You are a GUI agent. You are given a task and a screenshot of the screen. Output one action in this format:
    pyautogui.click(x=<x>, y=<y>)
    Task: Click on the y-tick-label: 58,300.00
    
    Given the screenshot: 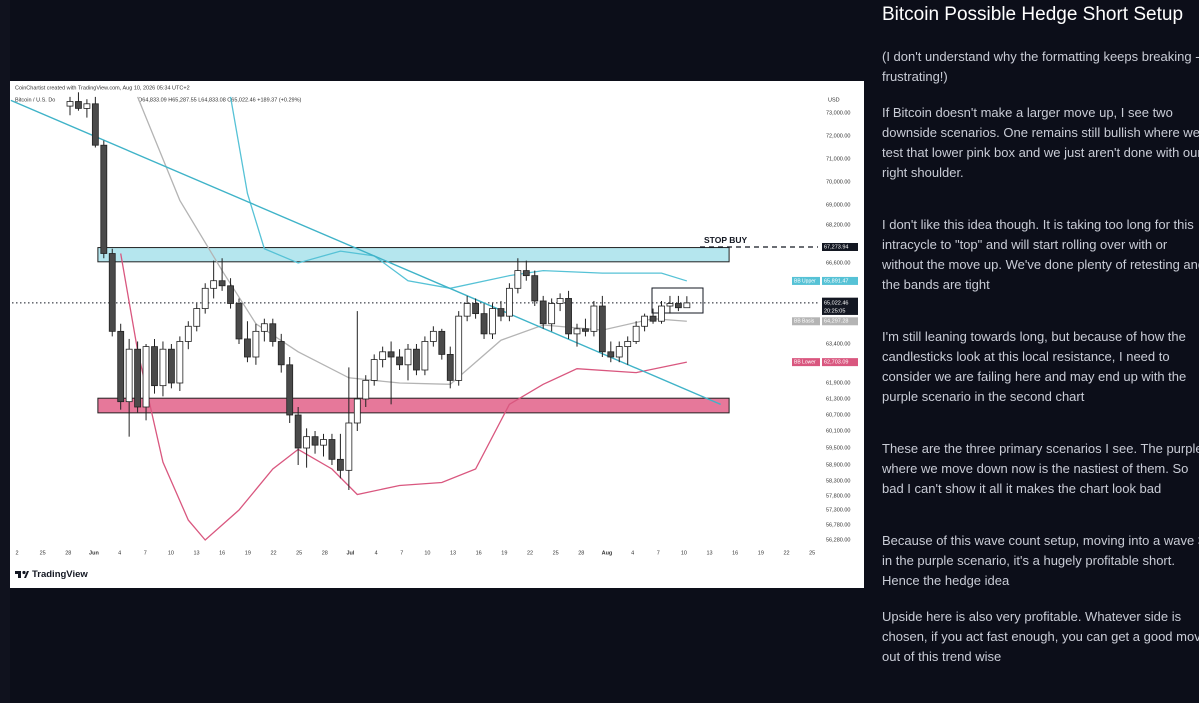 What is the action you would take?
    pyautogui.click(x=838, y=481)
    